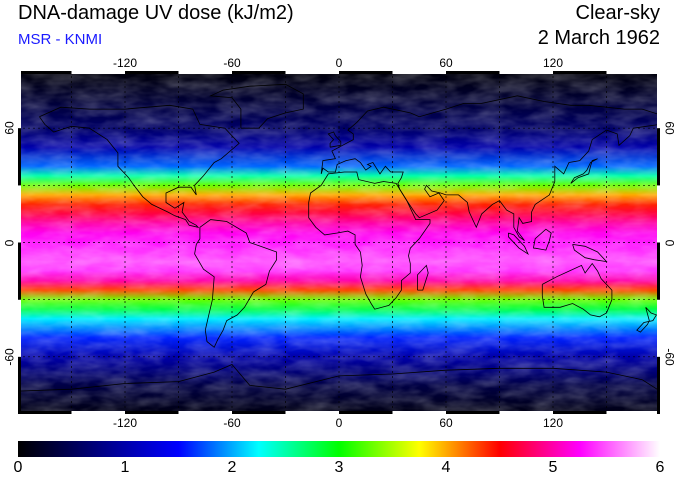 This screenshot has width=678, height=480. I want to click on north-america-outline, so click(139, 166).